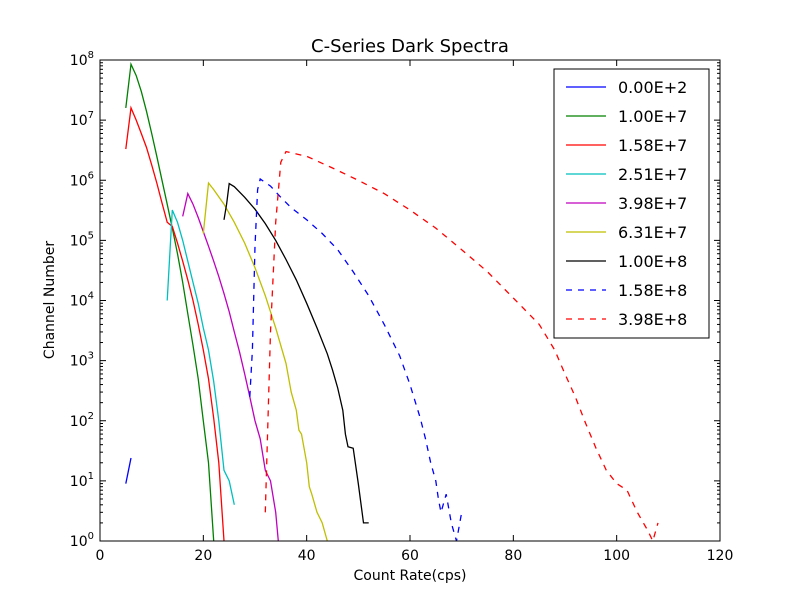 This screenshot has width=800, height=600. Describe the element at coordinates (82, 239) in the screenshot. I see `y-tick-label: 10⁵` at that location.